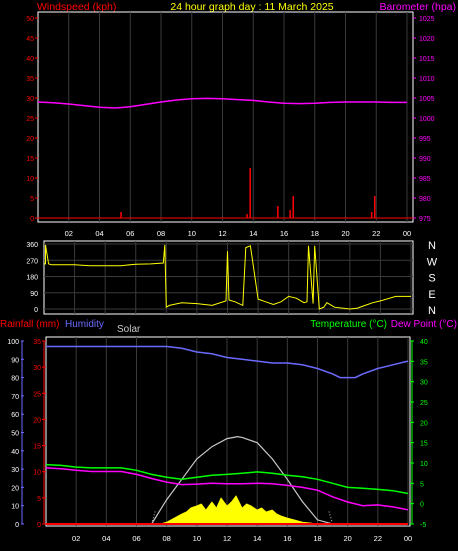  Describe the element at coordinates (34, 294) in the screenshot. I see `direction-tick-label: 90` at that location.